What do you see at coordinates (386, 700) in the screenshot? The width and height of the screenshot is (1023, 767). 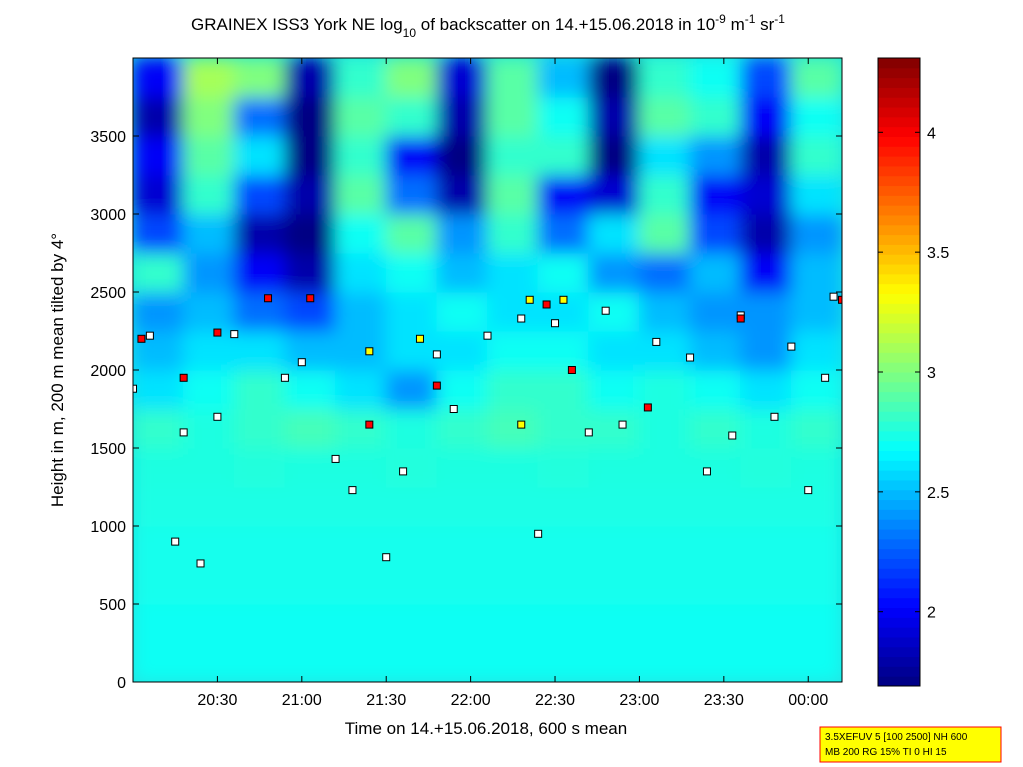 I see `x-tick-label: 21:30` at bounding box center [386, 700].